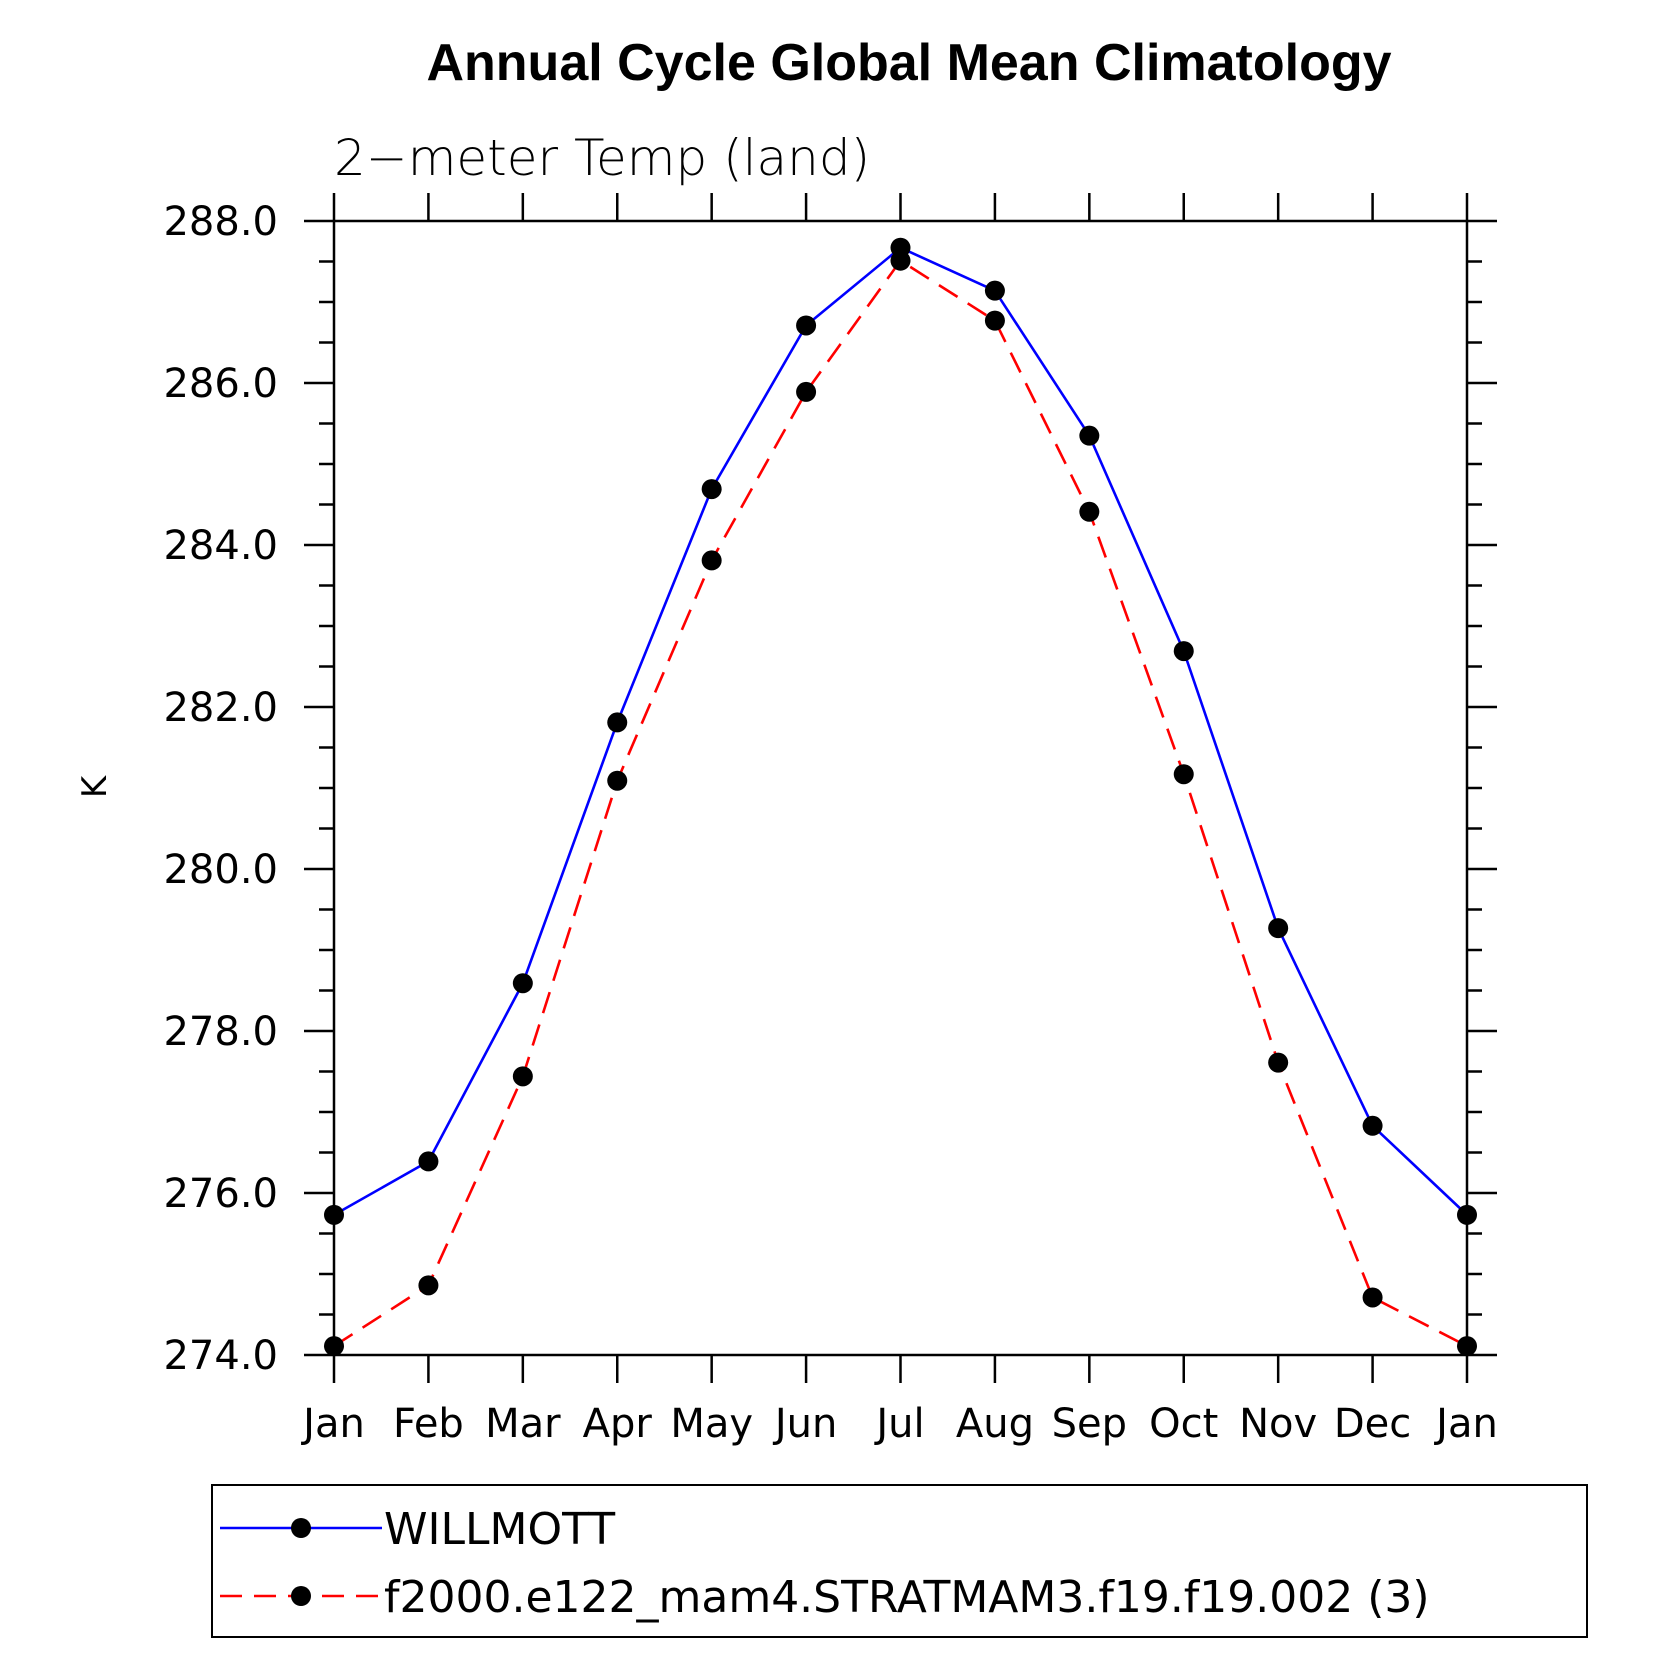  What do you see at coordinates (898, 1424) in the screenshot?
I see `x-tick-label: Jul` at bounding box center [898, 1424].